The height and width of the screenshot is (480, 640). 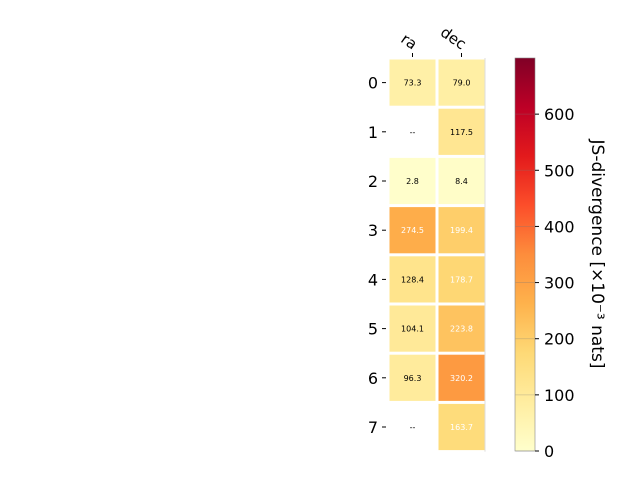 I want to click on cell-value-label: 163.7, so click(x=461, y=427).